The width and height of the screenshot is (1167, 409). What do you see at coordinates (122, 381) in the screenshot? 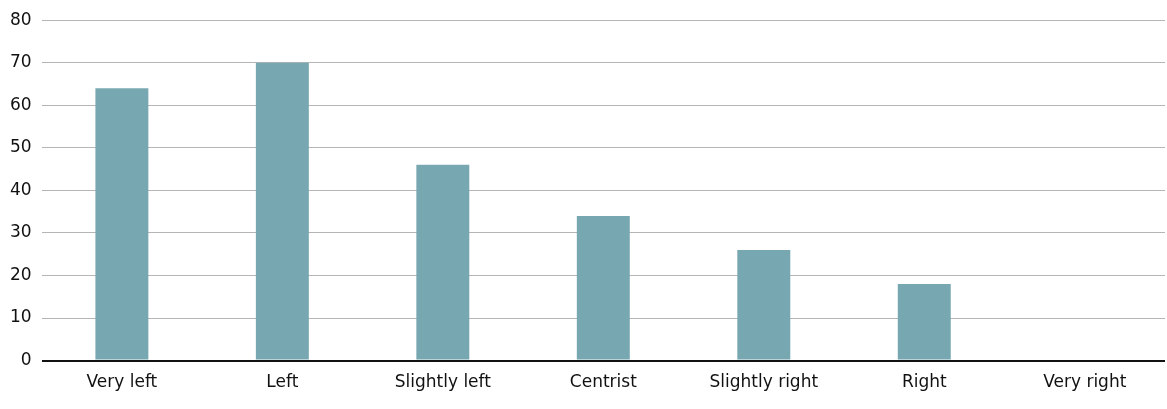
I see `x-tick-label: Very left` at bounding box center [122, 381].